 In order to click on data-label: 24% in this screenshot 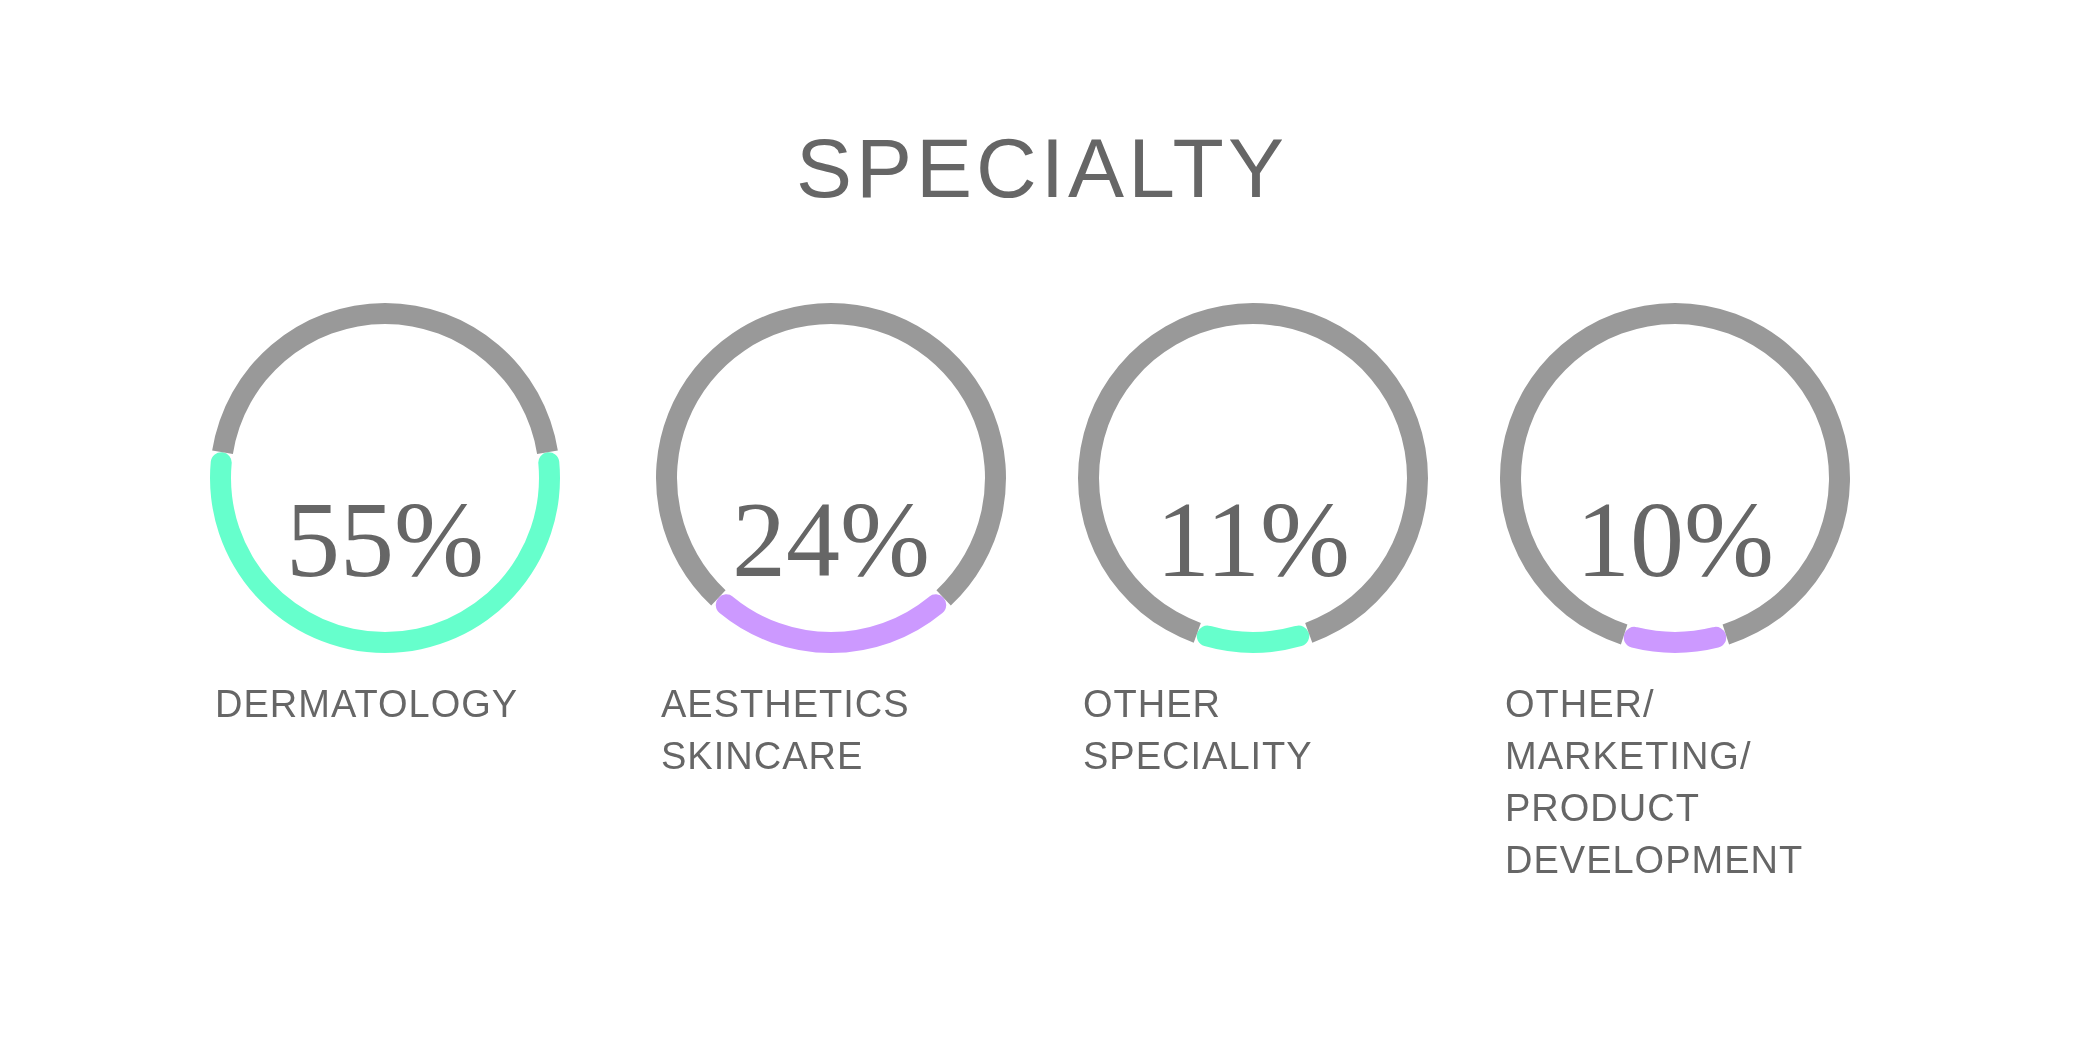, I will do `click(831, 540)`.